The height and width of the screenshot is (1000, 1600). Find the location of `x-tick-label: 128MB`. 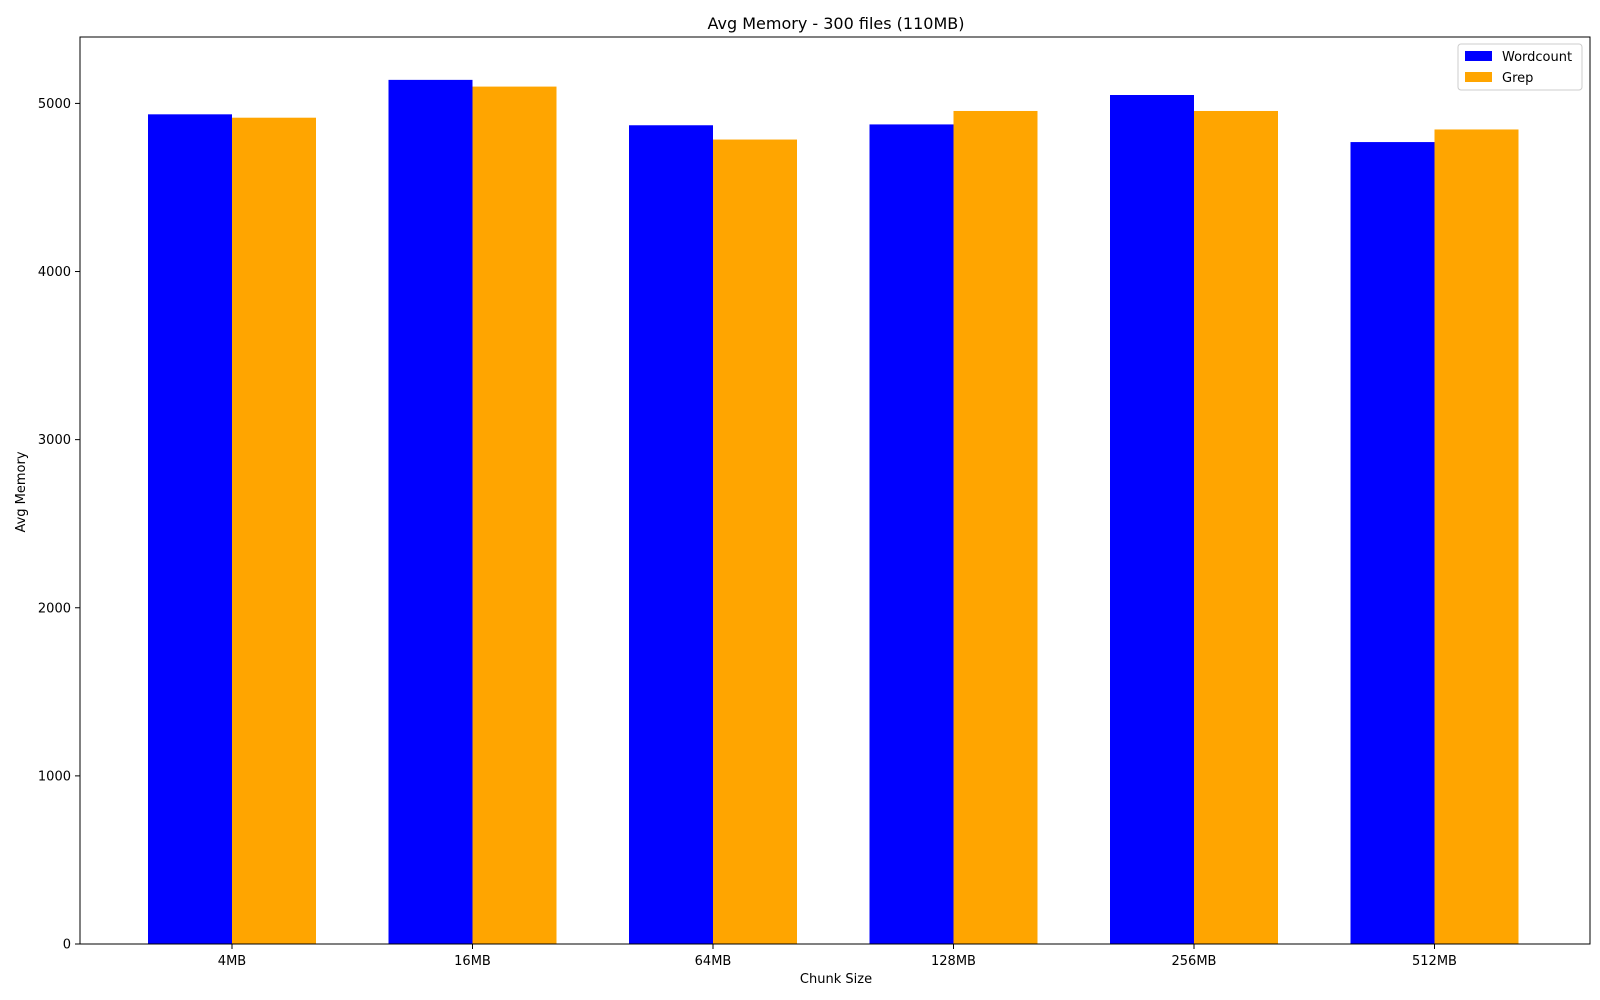

x-tick-label: 128MB is located at coordinates (953, 961).